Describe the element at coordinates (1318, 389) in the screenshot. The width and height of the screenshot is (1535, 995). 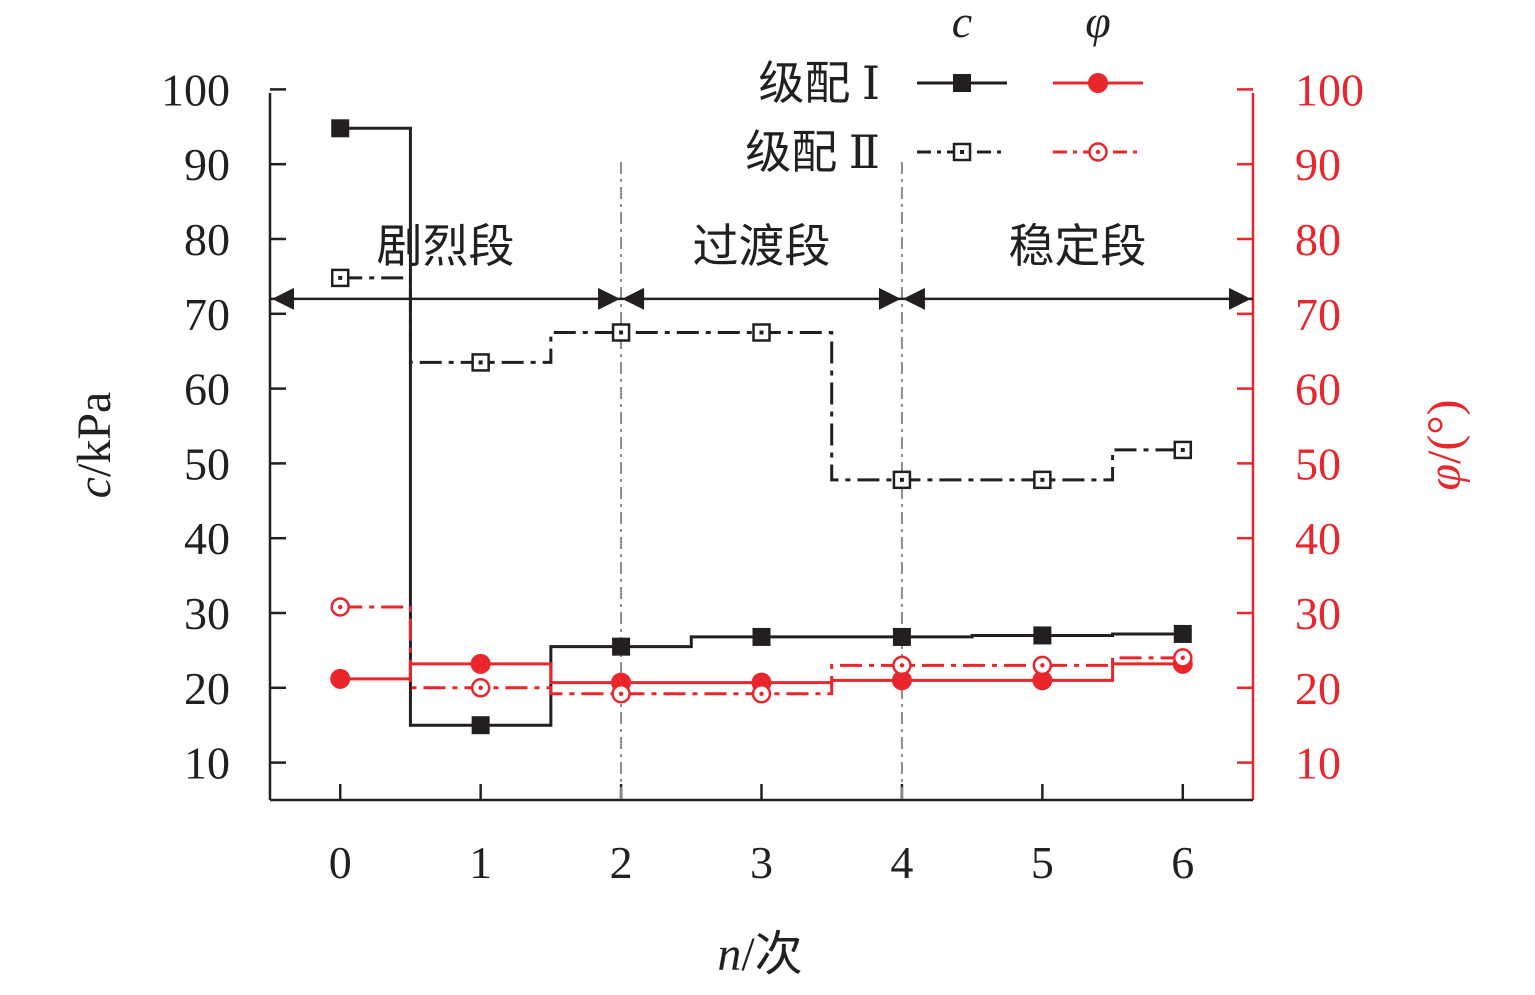
I see `y-right-tick-label: 60` at that location.